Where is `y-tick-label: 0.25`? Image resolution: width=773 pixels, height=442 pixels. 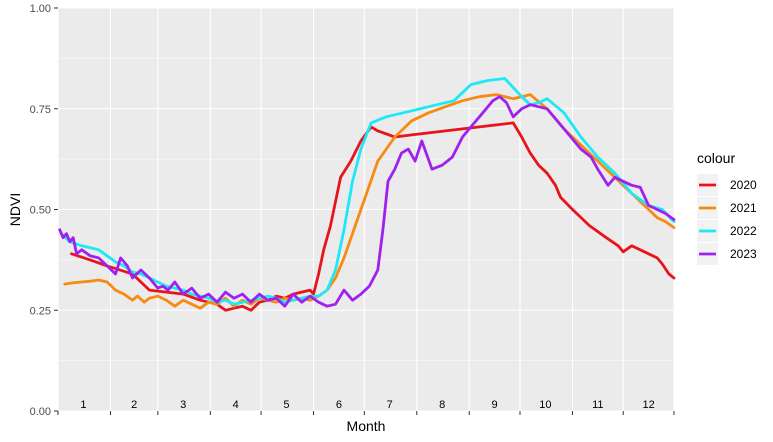 y-tick-label: 0.25 is located at coordinates (40, 311).